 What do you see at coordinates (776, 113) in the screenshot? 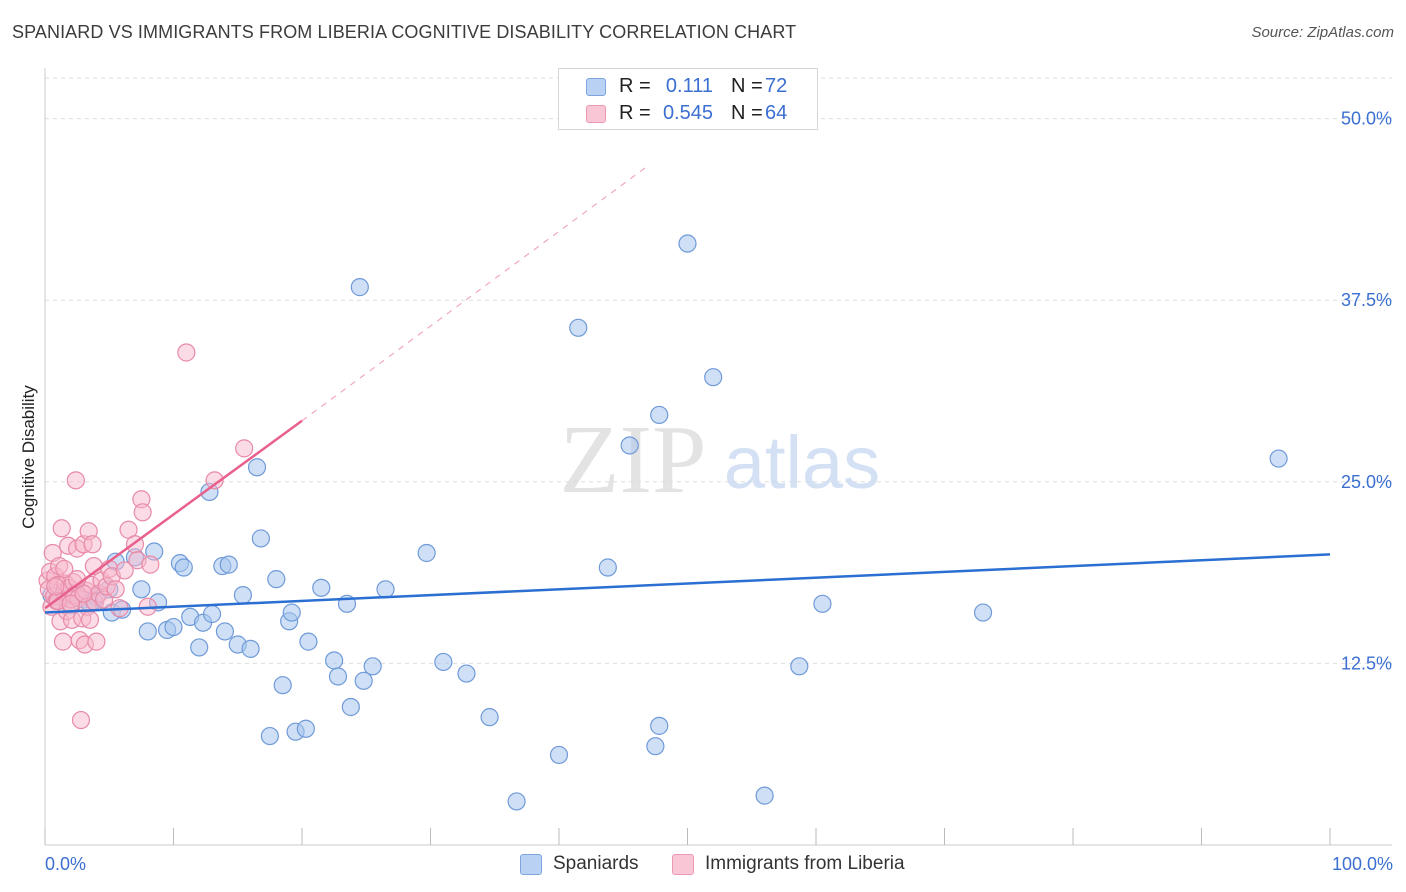
I see `legend-n-value: 64` at bounding box center [776, 113].